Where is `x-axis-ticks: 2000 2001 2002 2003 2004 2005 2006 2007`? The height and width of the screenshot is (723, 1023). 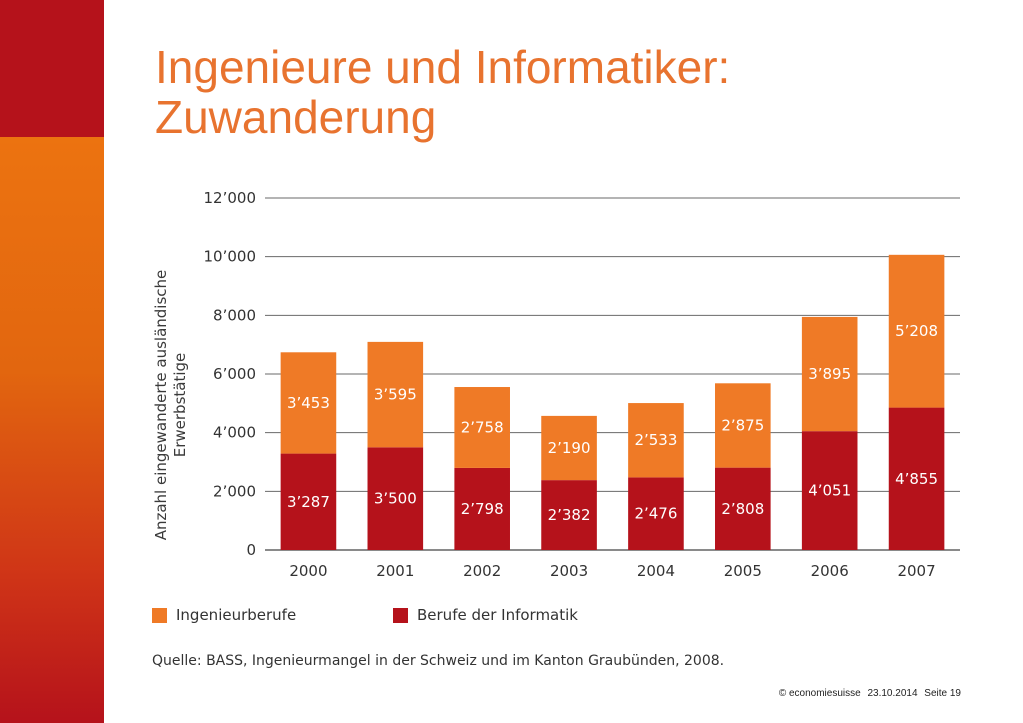
x-axis-ticks: 2000 2001 2002 2003 2004 2005 2006 2007 is located at coordinates (612, 571).